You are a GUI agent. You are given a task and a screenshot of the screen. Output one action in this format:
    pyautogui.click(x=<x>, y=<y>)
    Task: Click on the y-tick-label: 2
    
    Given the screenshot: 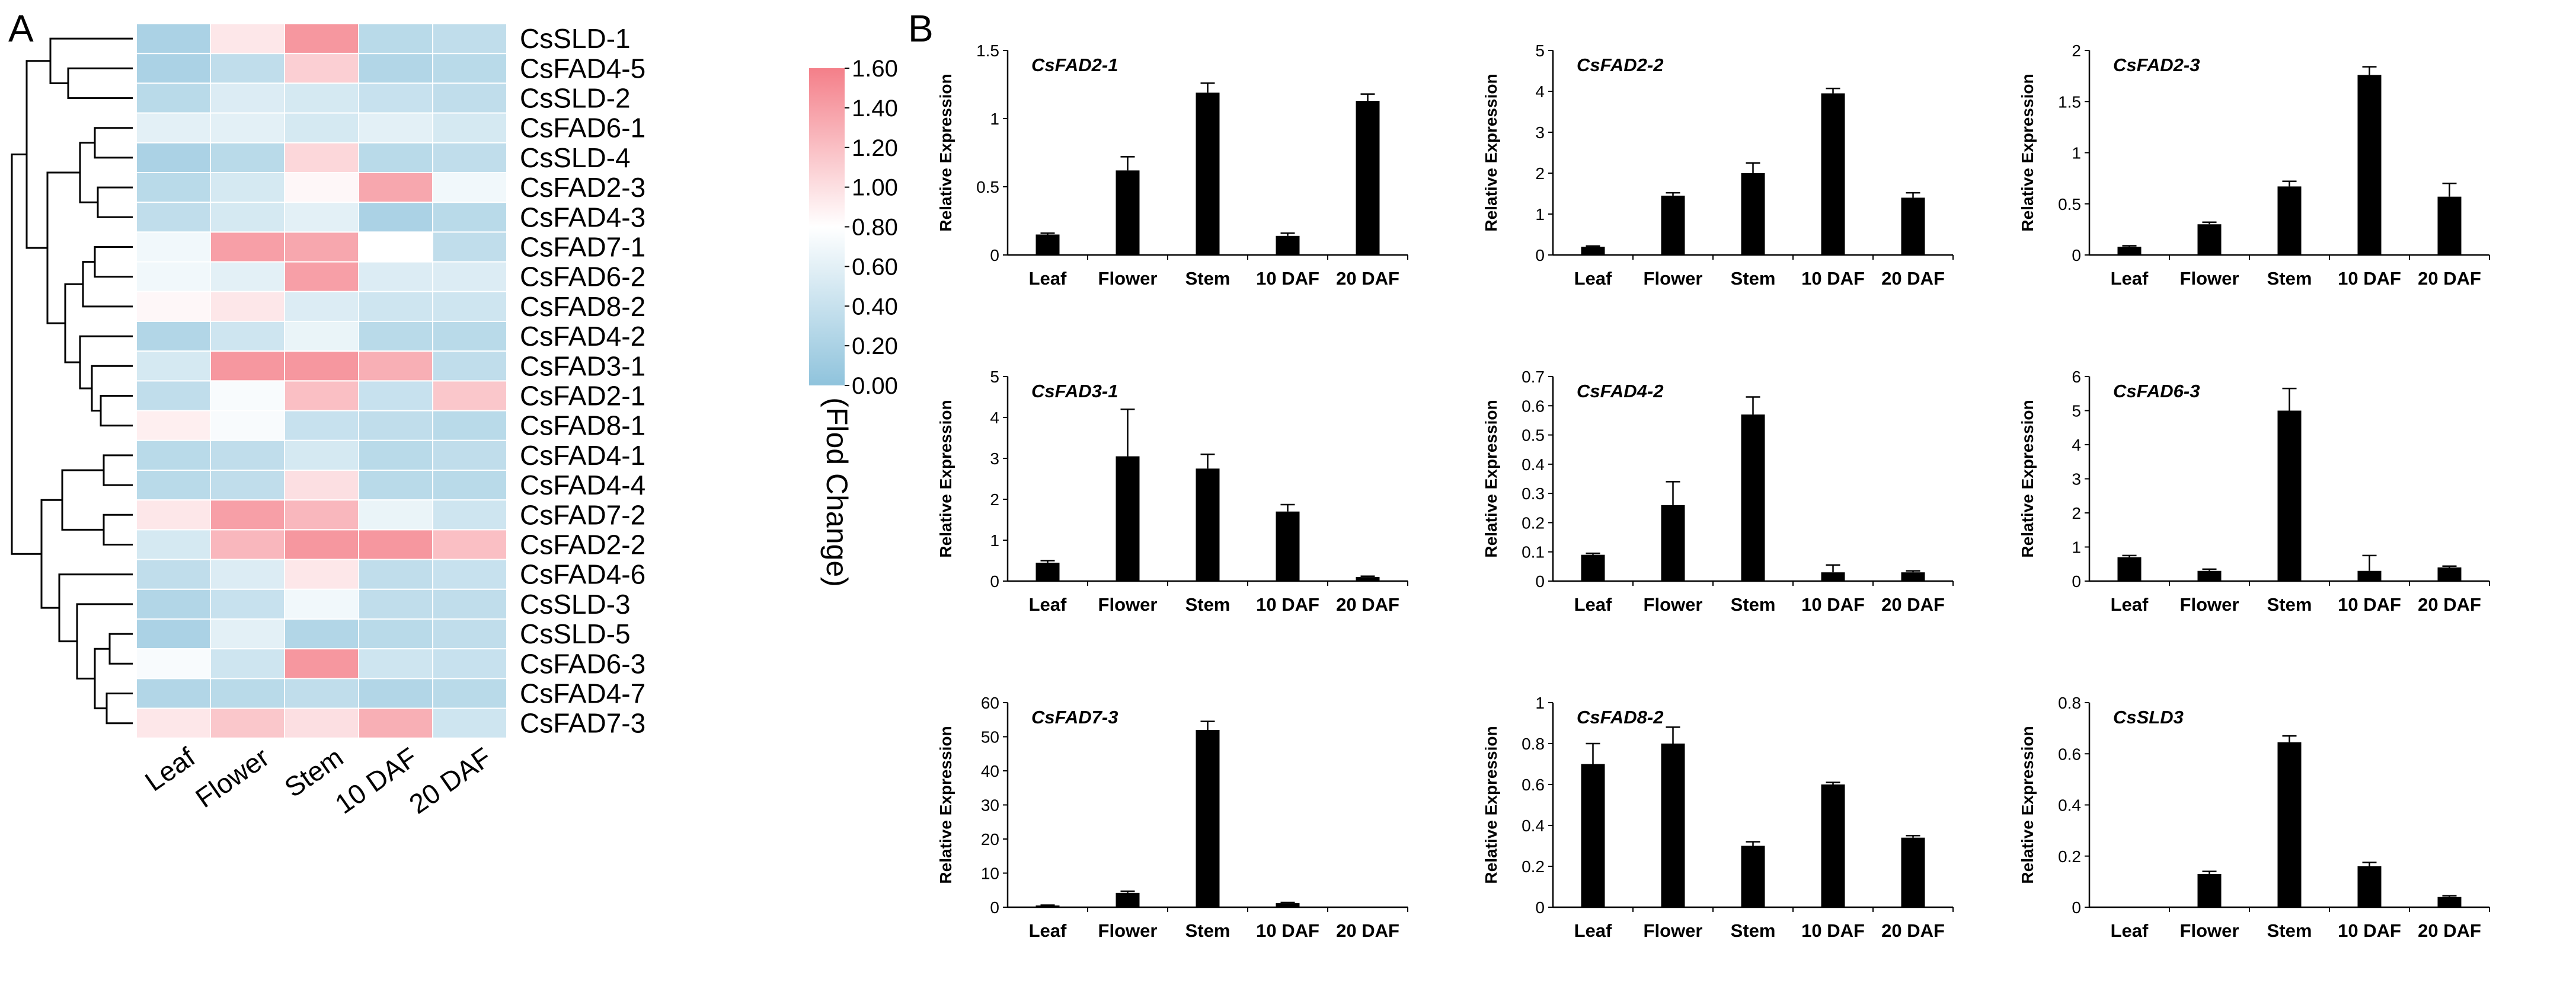 What is the action you would take?
    pyautogui.click(x=994, y=499)
    